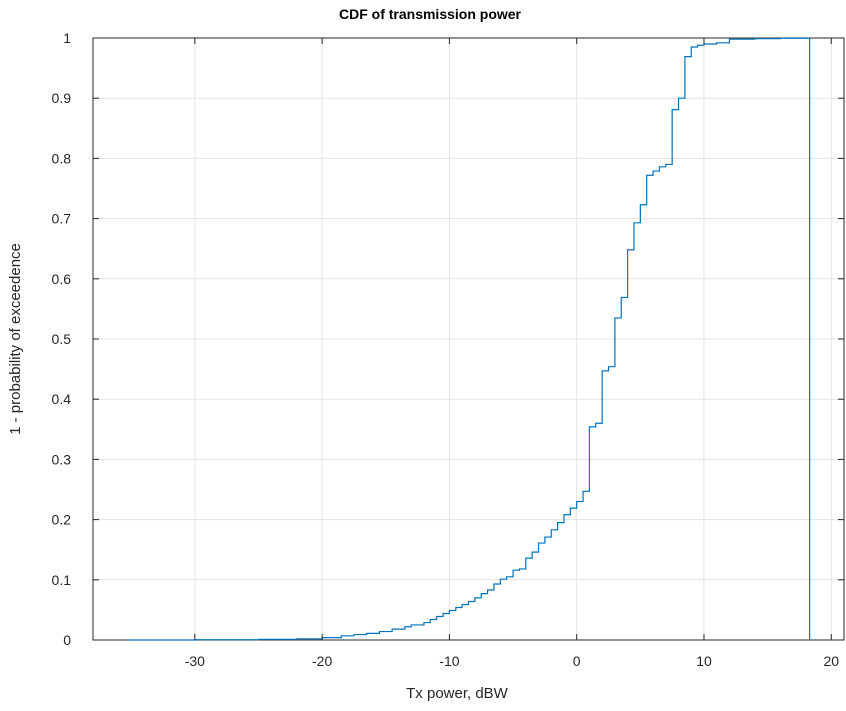 The width and height of the screenshot is (846, 711). I want to click on y-tick-label: 0.5, so click(62, 339).